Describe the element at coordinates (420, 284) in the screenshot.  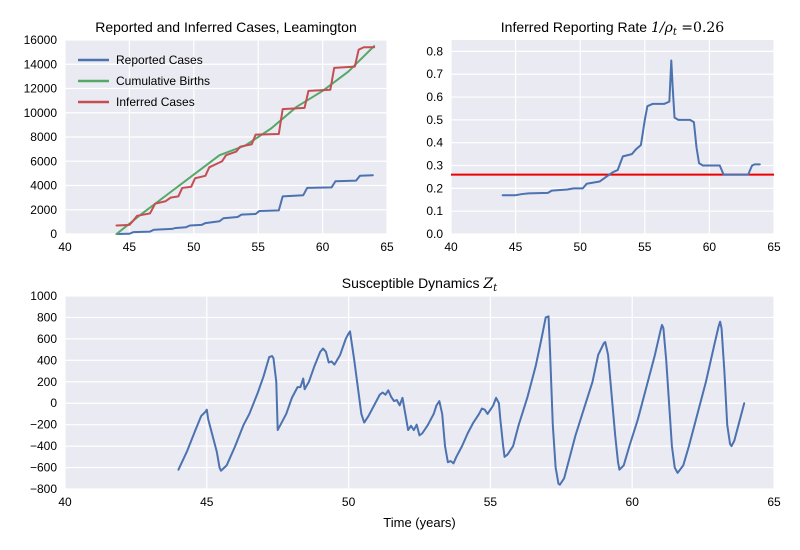
I see `chart-title: Susceptible Dynamics Zt` at that location.